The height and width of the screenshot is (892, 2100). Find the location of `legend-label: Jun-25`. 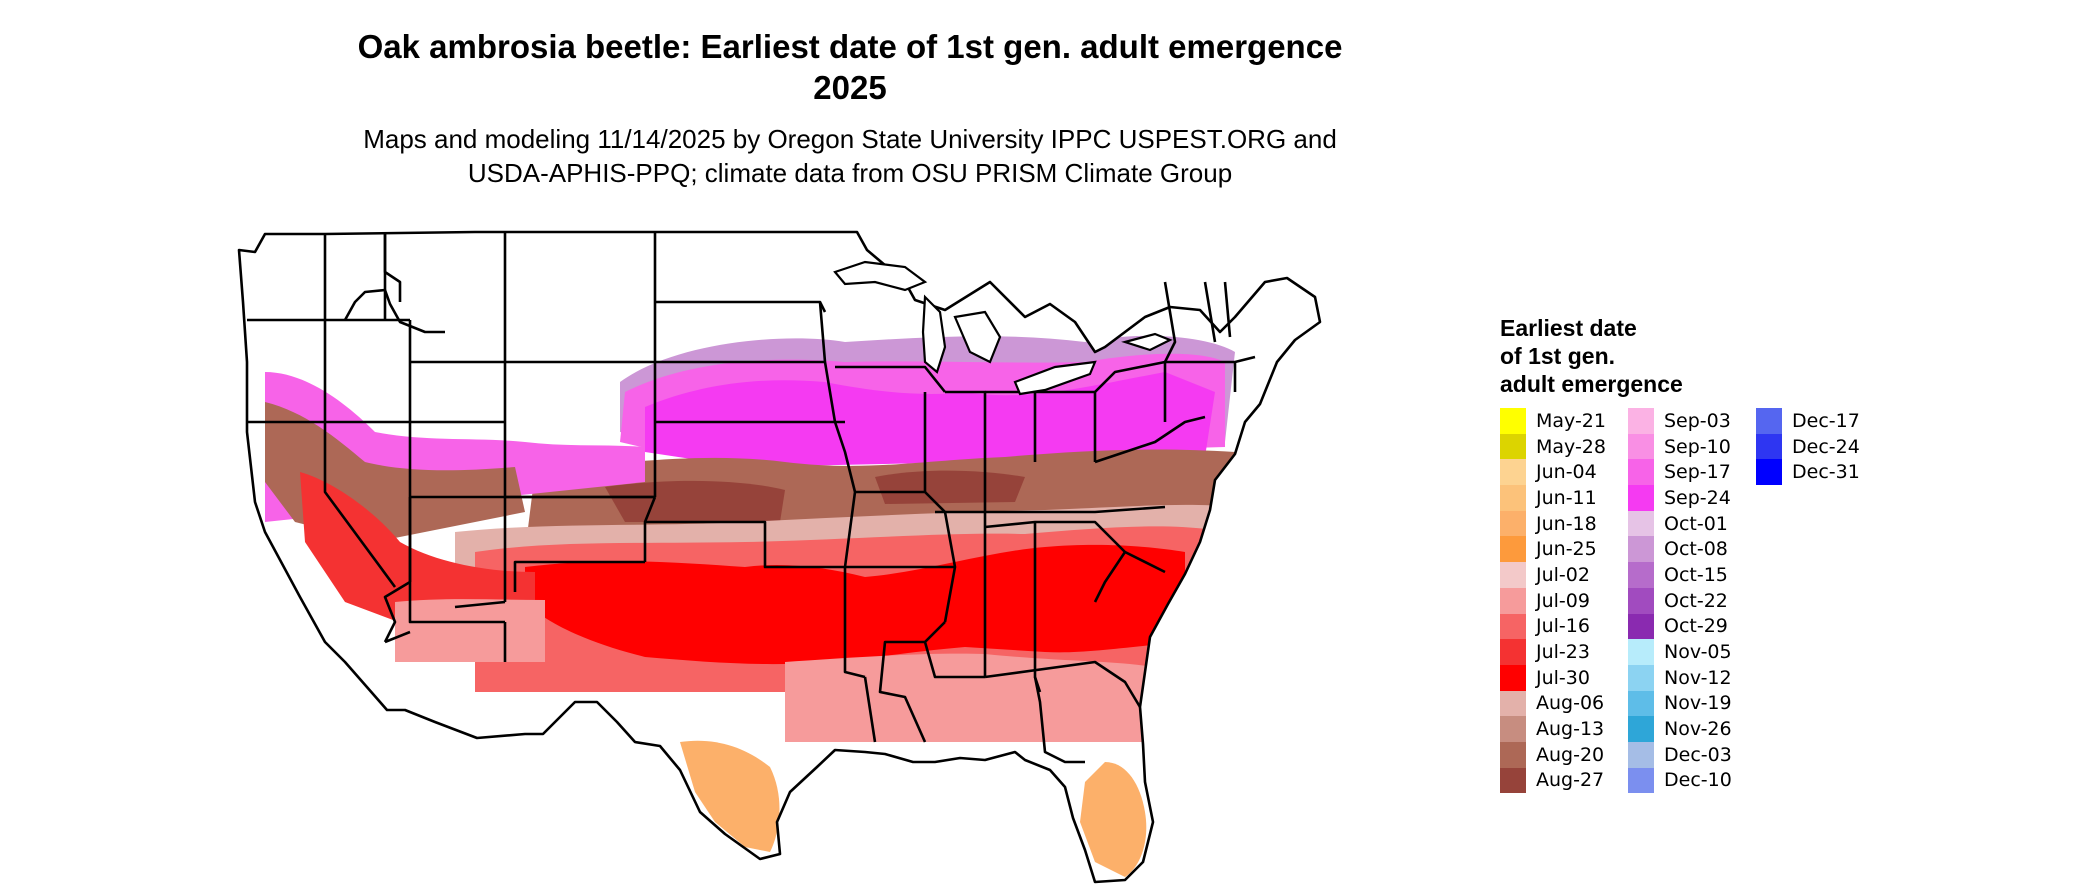

legend-label: Jun-25 is located at coordinates (1566, 549).